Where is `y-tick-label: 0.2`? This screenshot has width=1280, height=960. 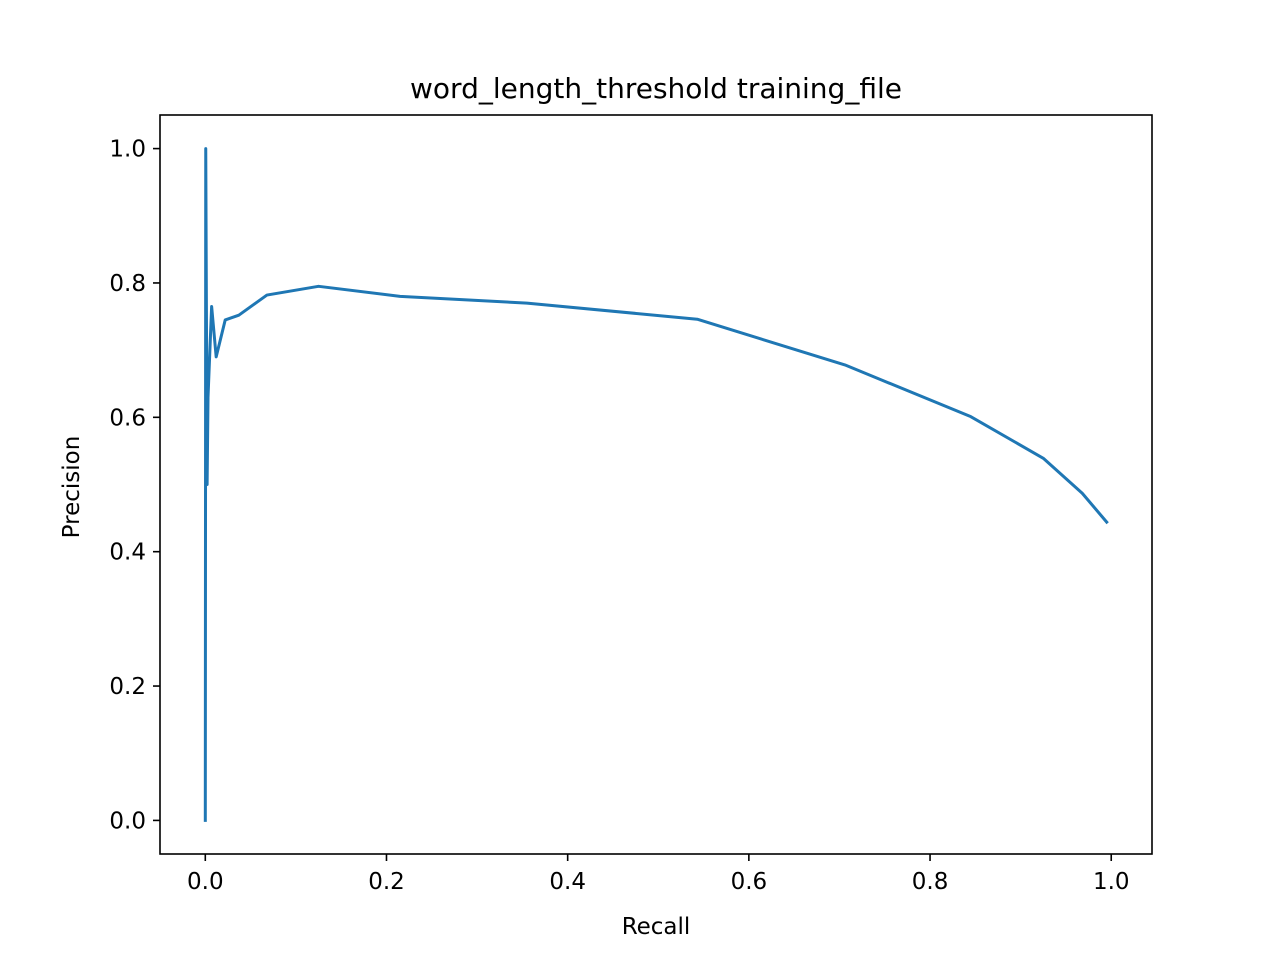
y-tick-label: 0.2 is located at coordinates (127, 687).